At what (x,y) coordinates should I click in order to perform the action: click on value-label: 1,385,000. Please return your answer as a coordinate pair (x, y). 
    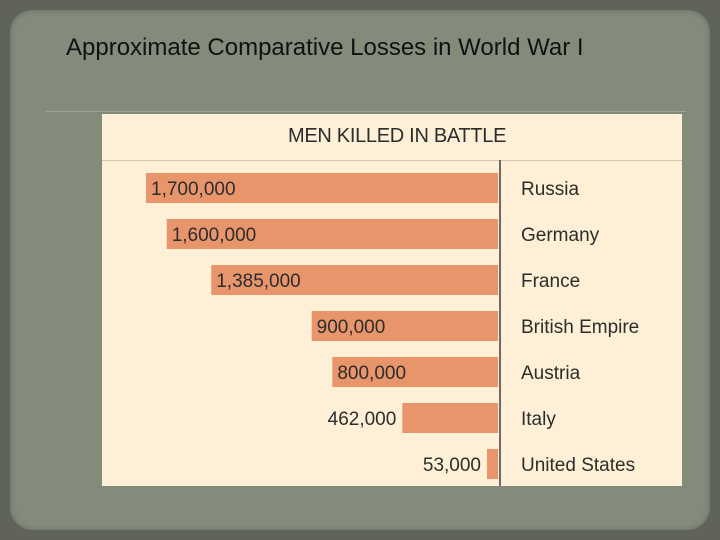
    Looking at the image, I should click on (258, 281).